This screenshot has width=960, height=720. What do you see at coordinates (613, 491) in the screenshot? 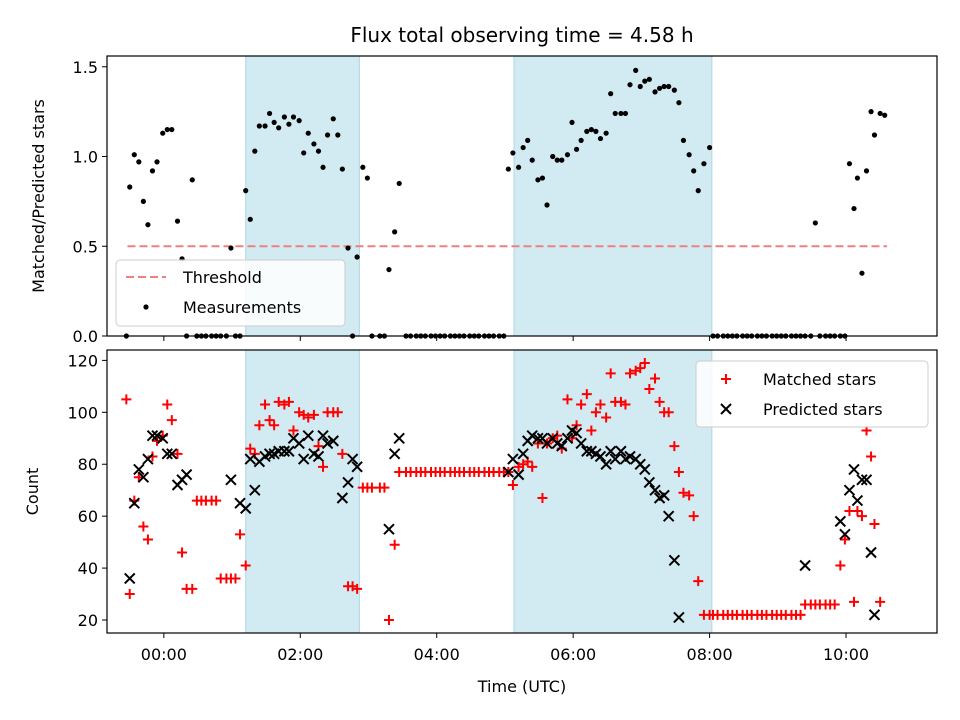
I see `shaded-region` at bounding box center [613, 491].